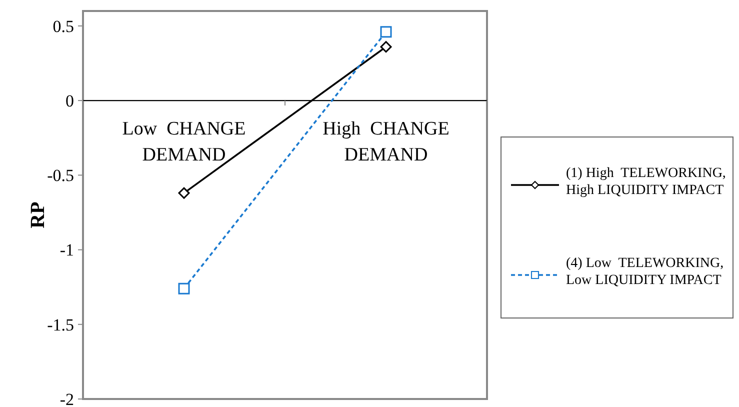 The width and height of the screenshot is (739, 407). What do you see at coordinates (184, 142) in the screenshot?
I see `x-tick-label: Low CHANGE DEMAND` at bounding box center [184, 142].